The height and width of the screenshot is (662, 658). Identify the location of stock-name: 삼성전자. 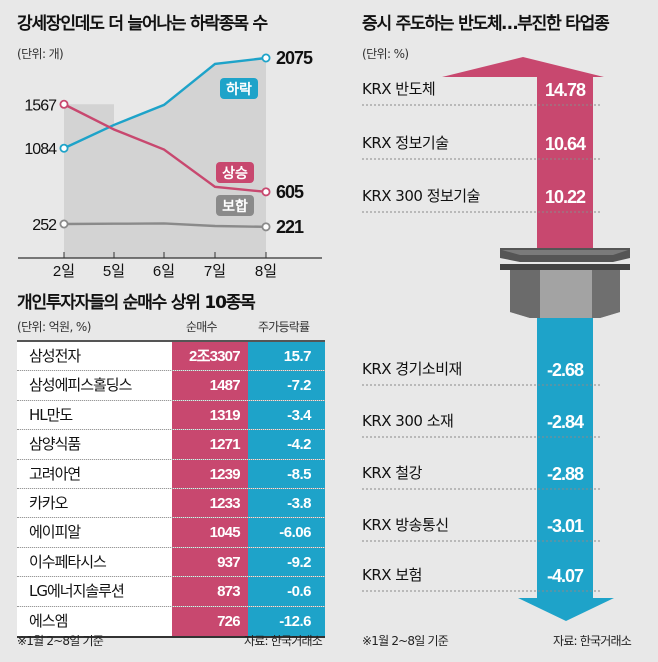
(94, 356).